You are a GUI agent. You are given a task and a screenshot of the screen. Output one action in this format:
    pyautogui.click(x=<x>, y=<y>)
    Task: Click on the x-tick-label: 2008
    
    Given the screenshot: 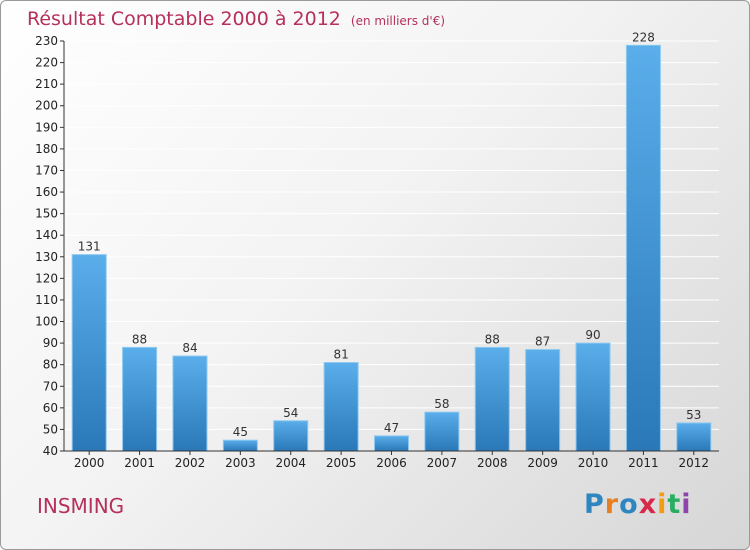 What is the action you would take?
    pyautogui.click(x=492, y=463)
    